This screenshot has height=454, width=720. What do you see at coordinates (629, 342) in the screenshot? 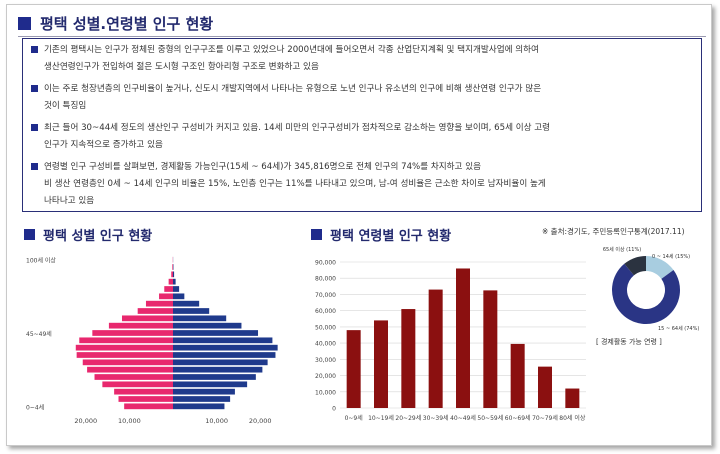
I see `econ-active-label: [ 경제활동 가능 연령 ]` at bounding box center [629, 342].